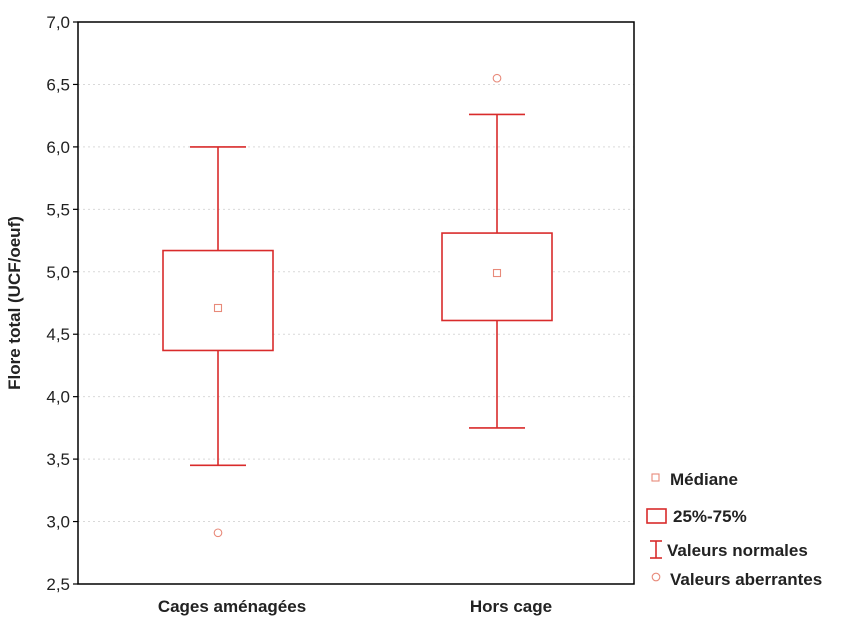 Image resolution: width=850 pixels, height=628 pixels. I want to click on legend-item-whisker: Valeurs normales, so click(729, 550).